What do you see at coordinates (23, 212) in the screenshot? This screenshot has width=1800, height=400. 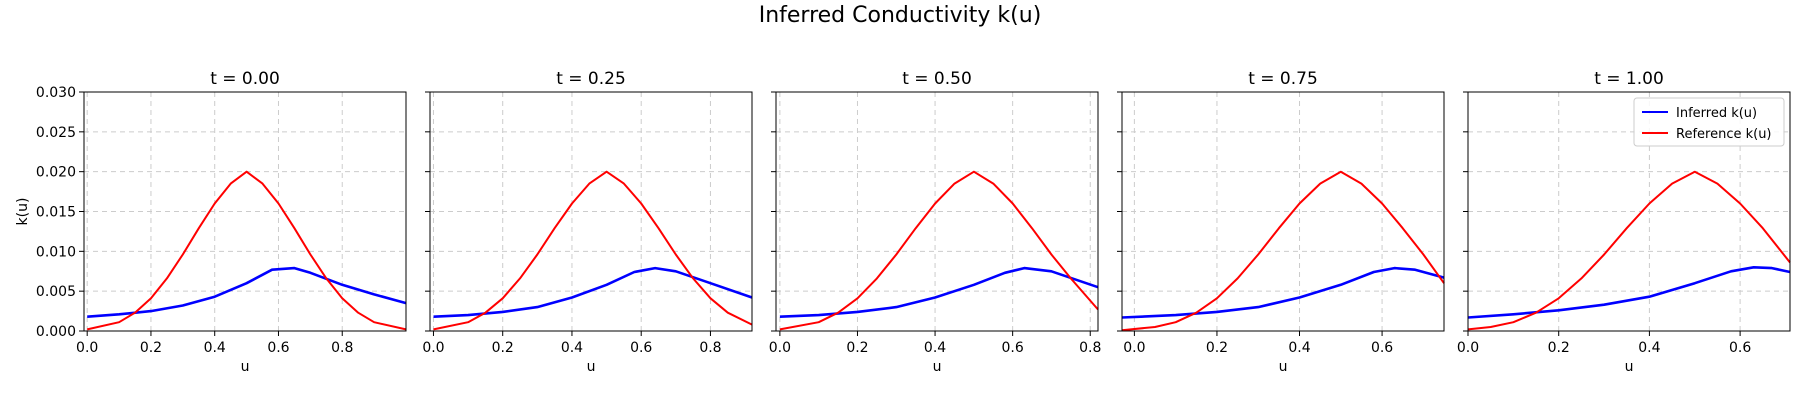 I see `y-axis-label: k(u)` at bounding box center [23, 212].